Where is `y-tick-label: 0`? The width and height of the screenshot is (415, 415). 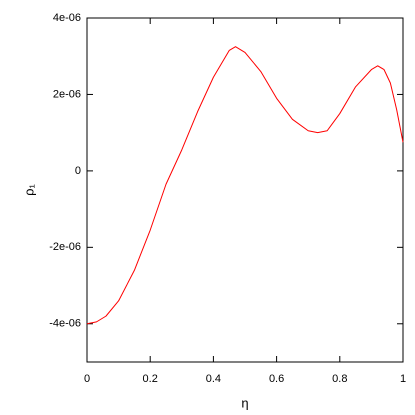 y-tick-label: 0 is located at coordinates (78, 171).